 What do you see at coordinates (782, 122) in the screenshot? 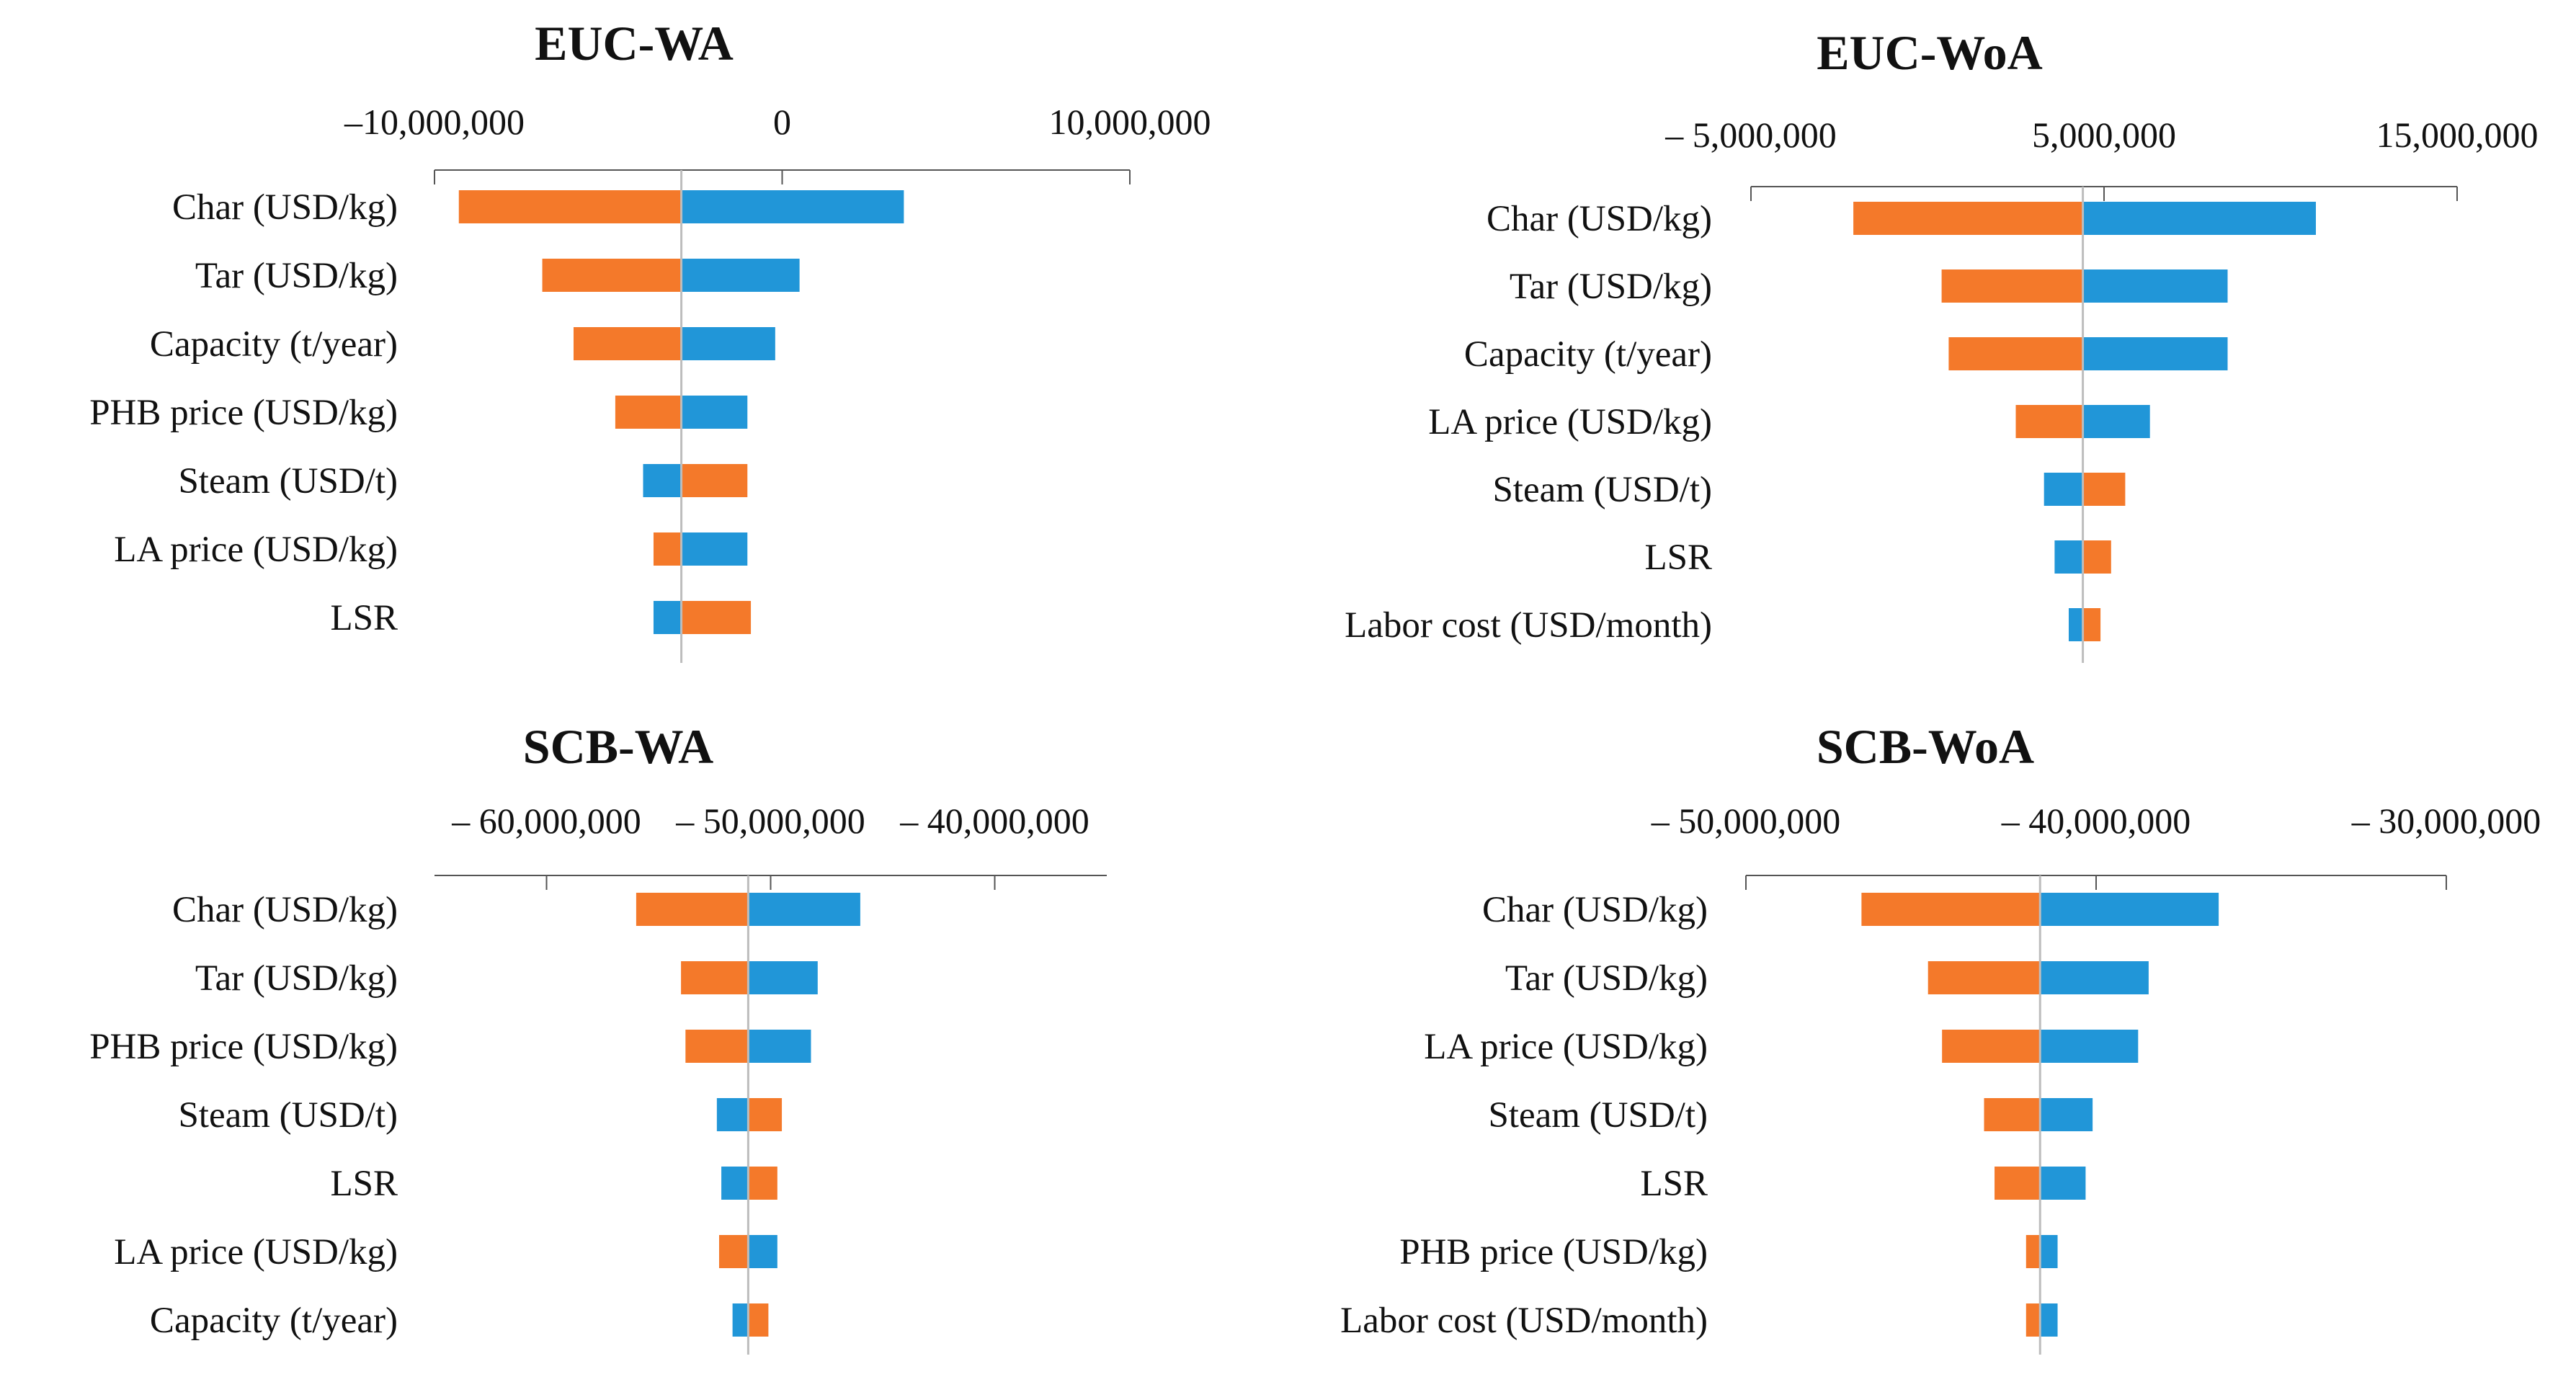
I see `x-tick-label: 0` at bounding box center [782, 122].